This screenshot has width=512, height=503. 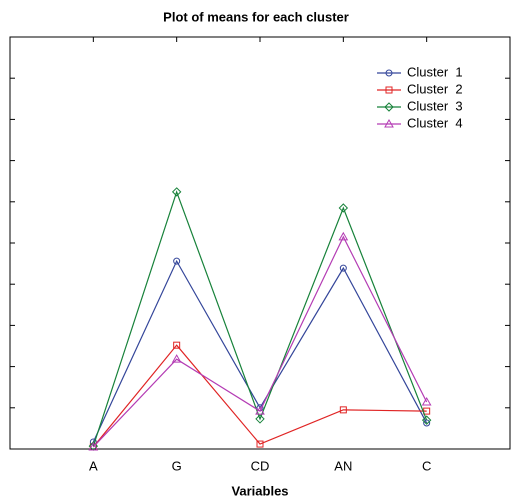 I want to click on x-tick-label: G, so click(x=177, y=465).